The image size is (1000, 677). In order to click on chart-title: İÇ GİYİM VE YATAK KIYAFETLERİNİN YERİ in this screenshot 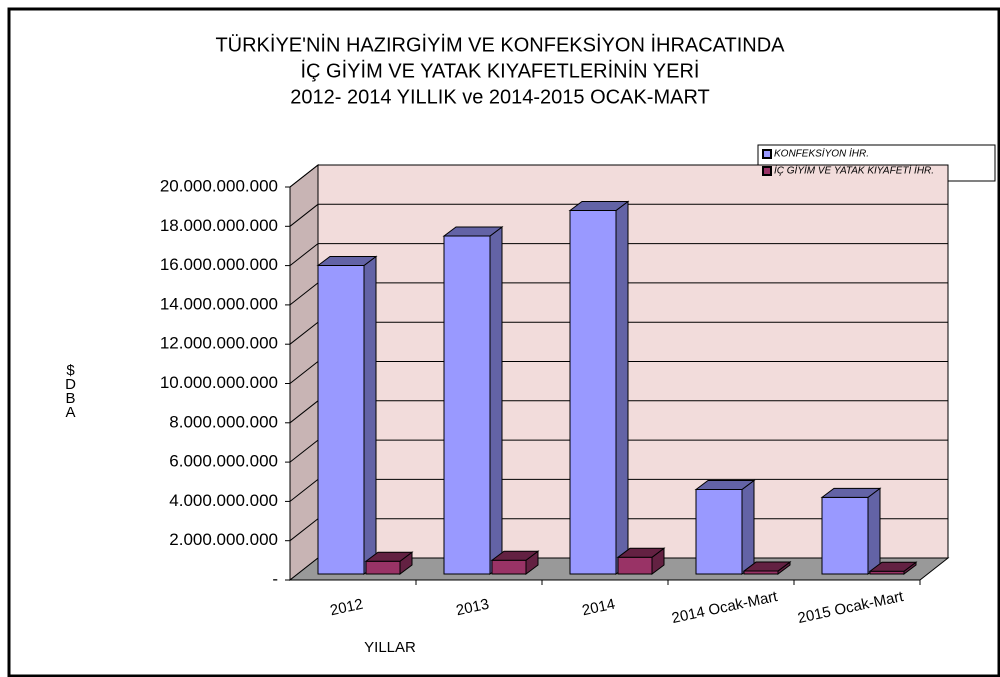, I will do `click(500, 70)`.